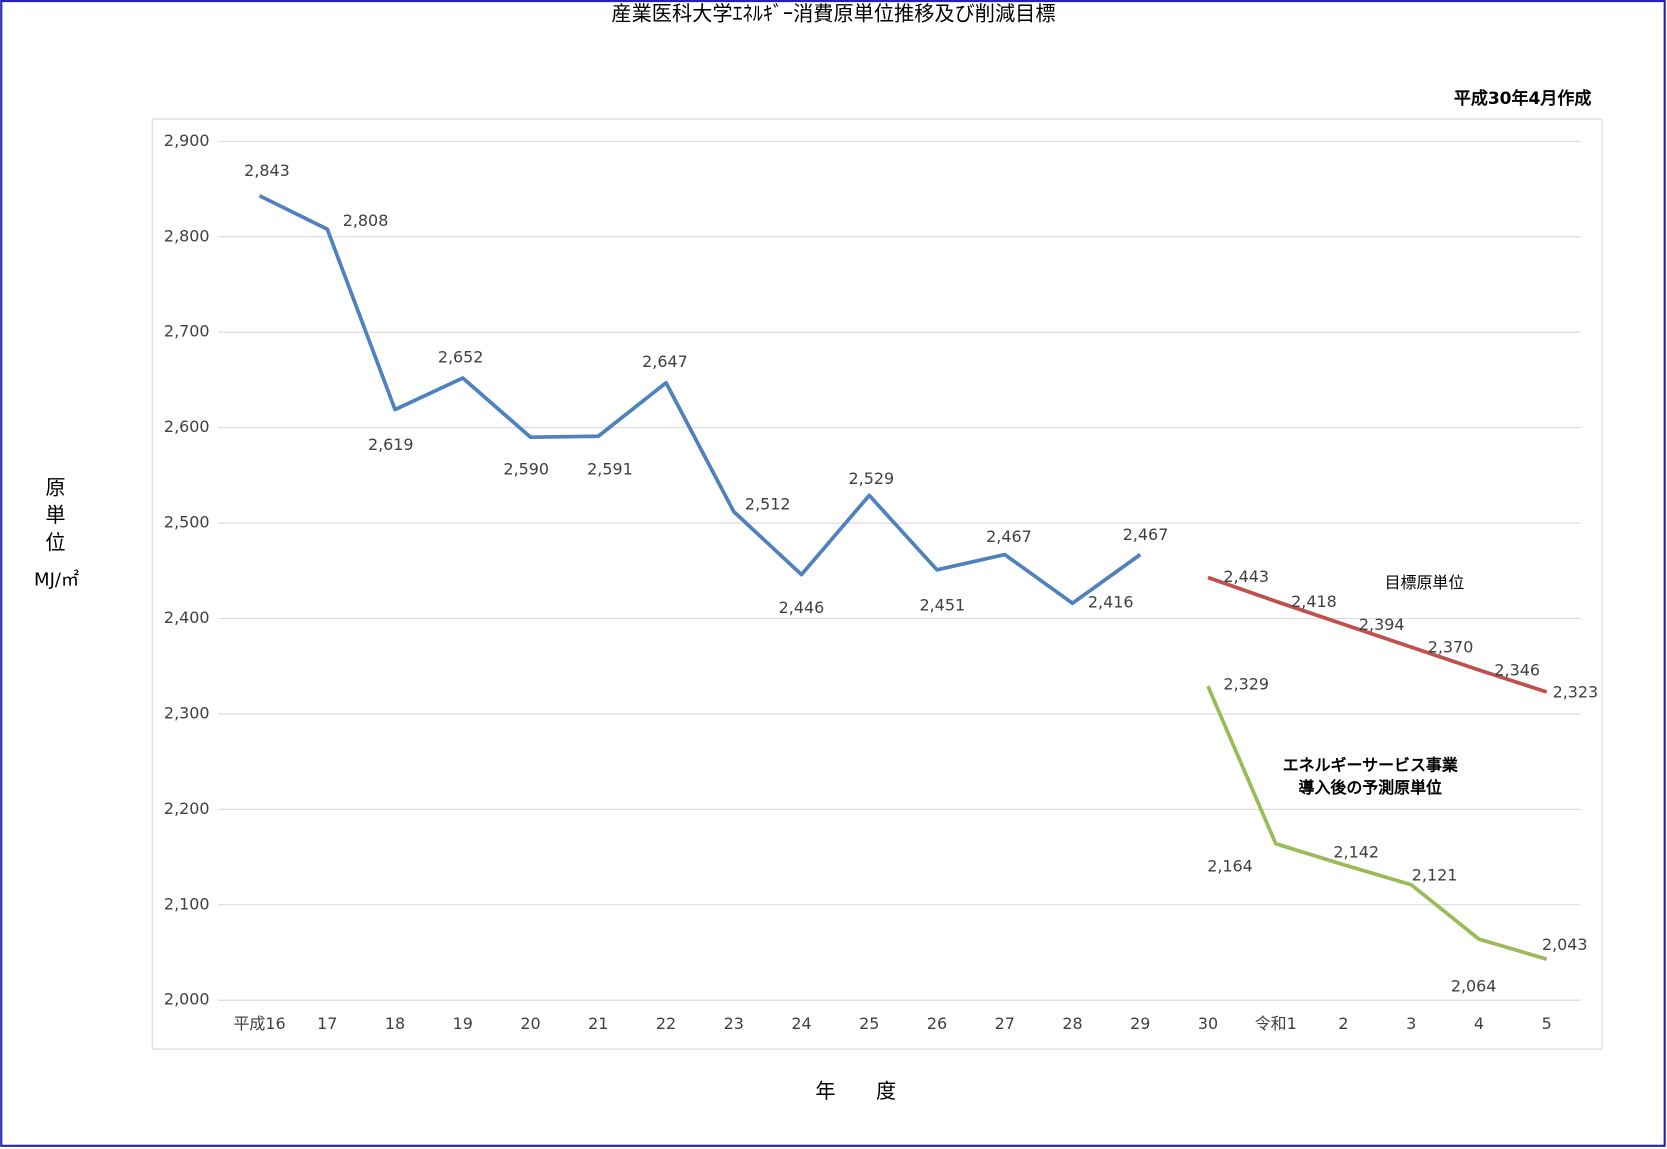 The image size is (1667, 1149). I want to click on y-label-fo: 原 単 位, so click(55, 515).